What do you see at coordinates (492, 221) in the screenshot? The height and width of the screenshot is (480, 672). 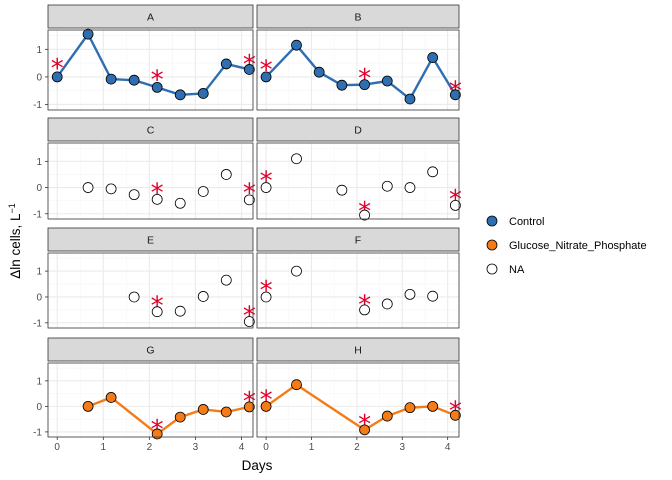 I see `legend-key-control` at bounding box center [492, 221].